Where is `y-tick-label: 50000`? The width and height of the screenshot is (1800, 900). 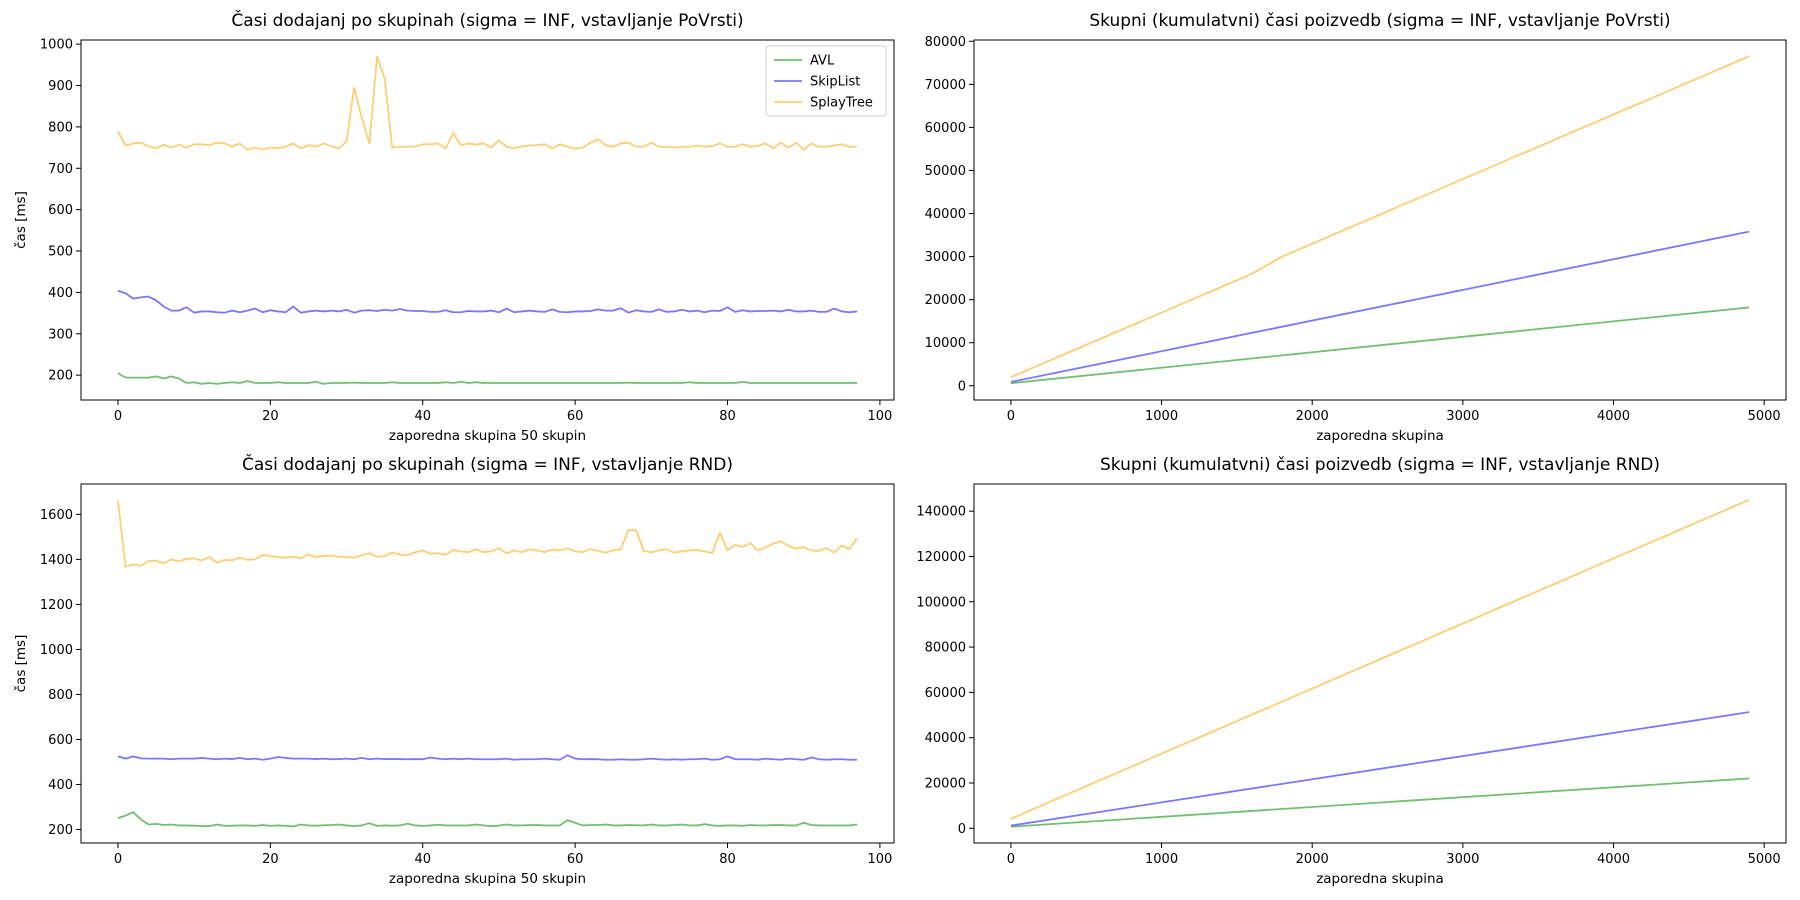
y-tick-label: 50000 is located at coordinates (945, 171).